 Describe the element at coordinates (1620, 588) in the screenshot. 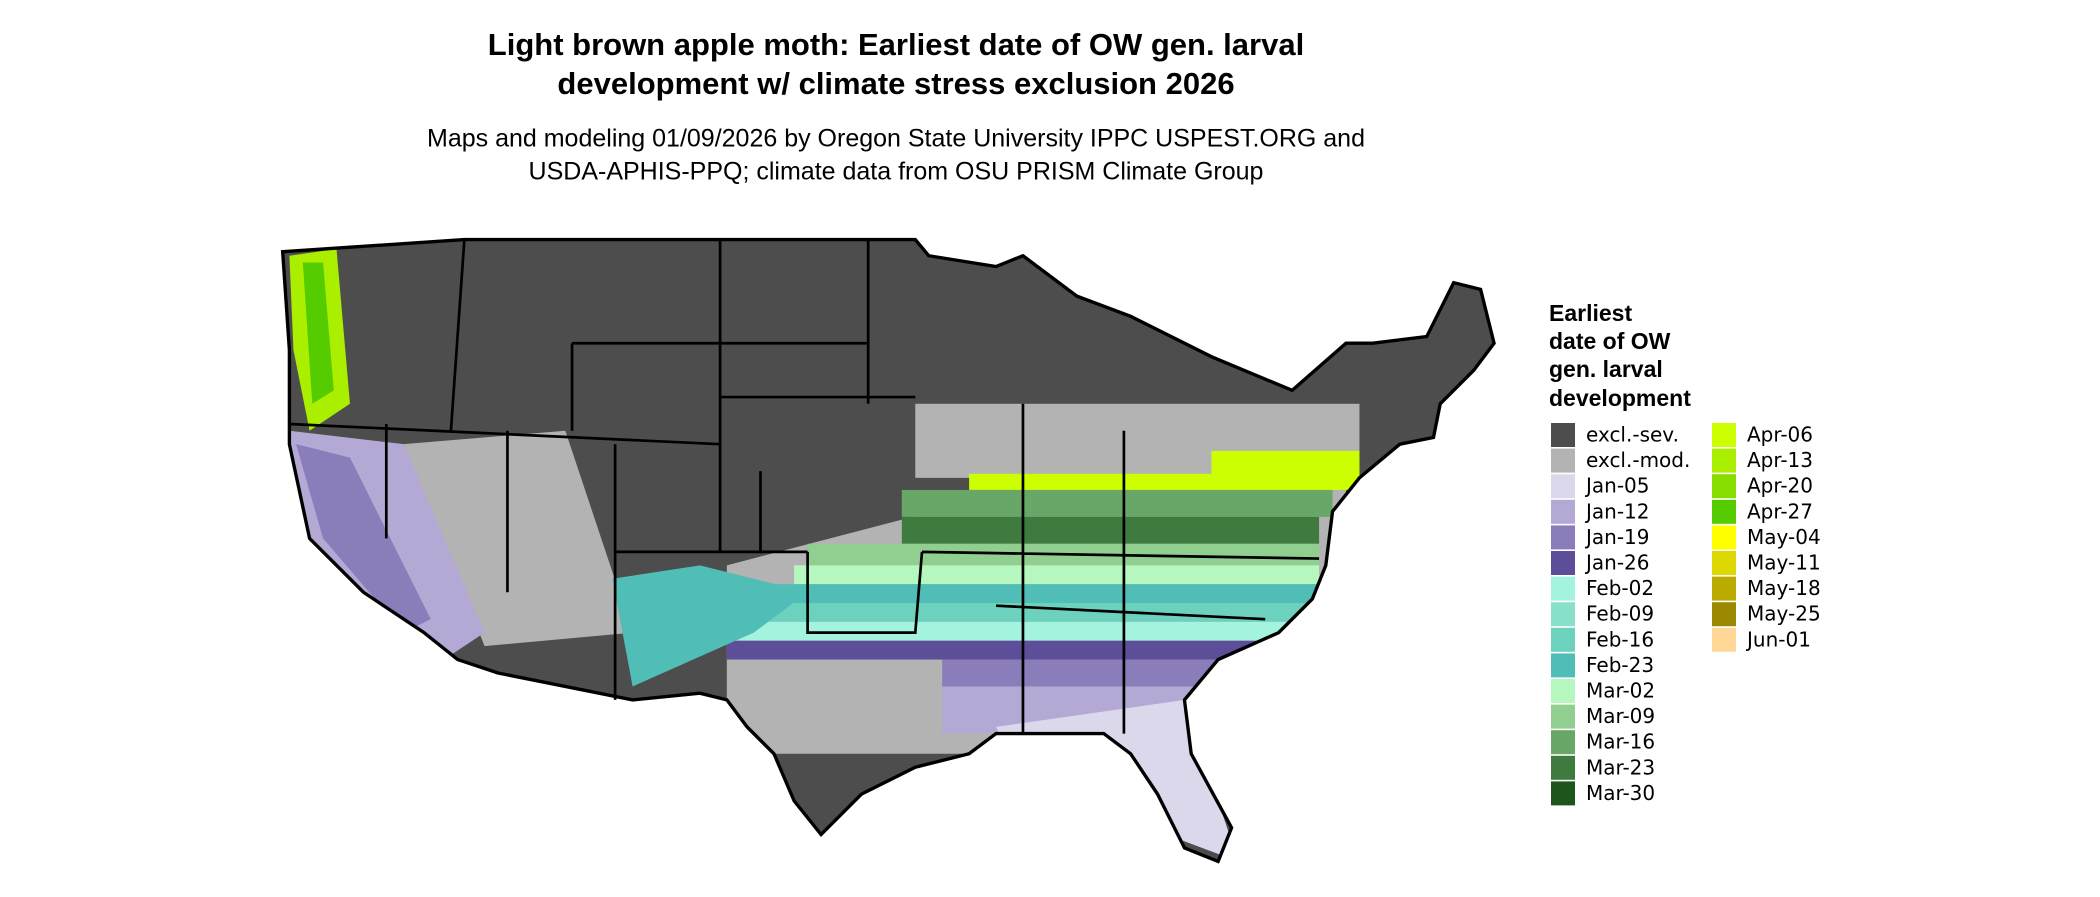

I see `legend-label: Feb-02` at that location.